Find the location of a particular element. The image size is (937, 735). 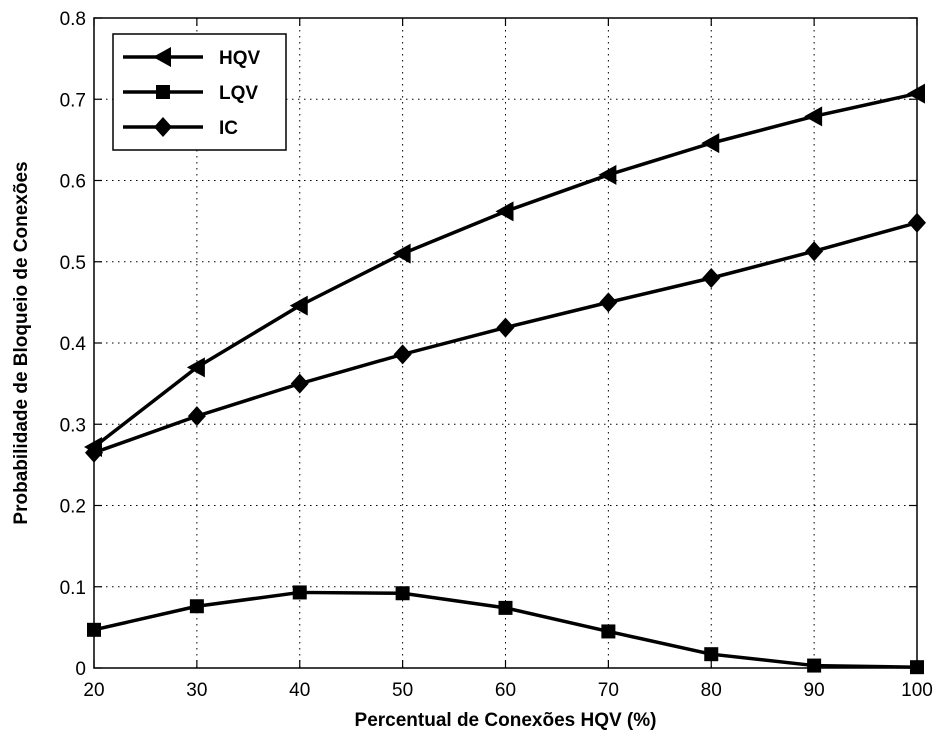

y-tick-label: 0.4 is located at coordinates (73, 344).